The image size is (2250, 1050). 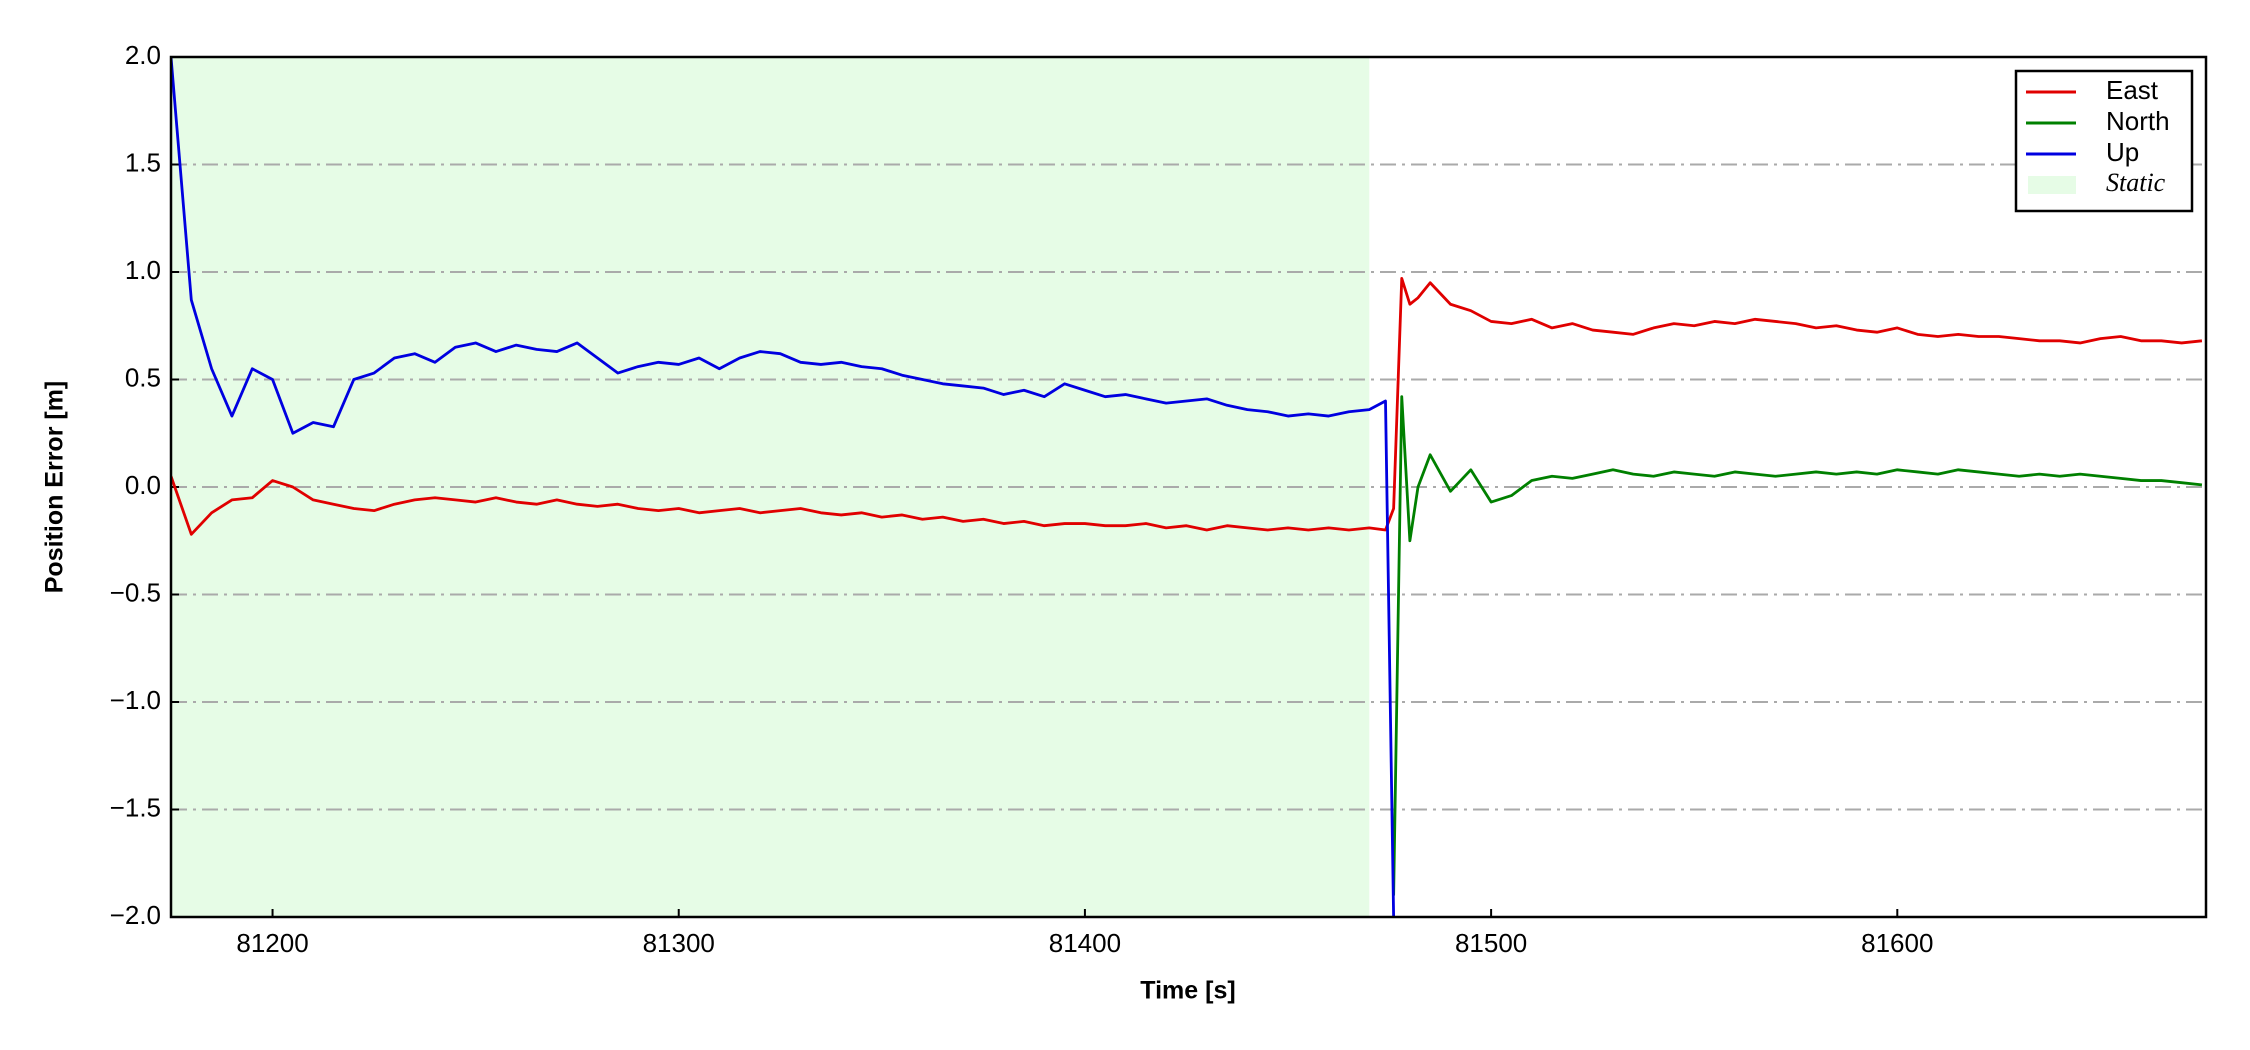 I want to click on y-tick-label: 2.0, so click(x=143, y=55).